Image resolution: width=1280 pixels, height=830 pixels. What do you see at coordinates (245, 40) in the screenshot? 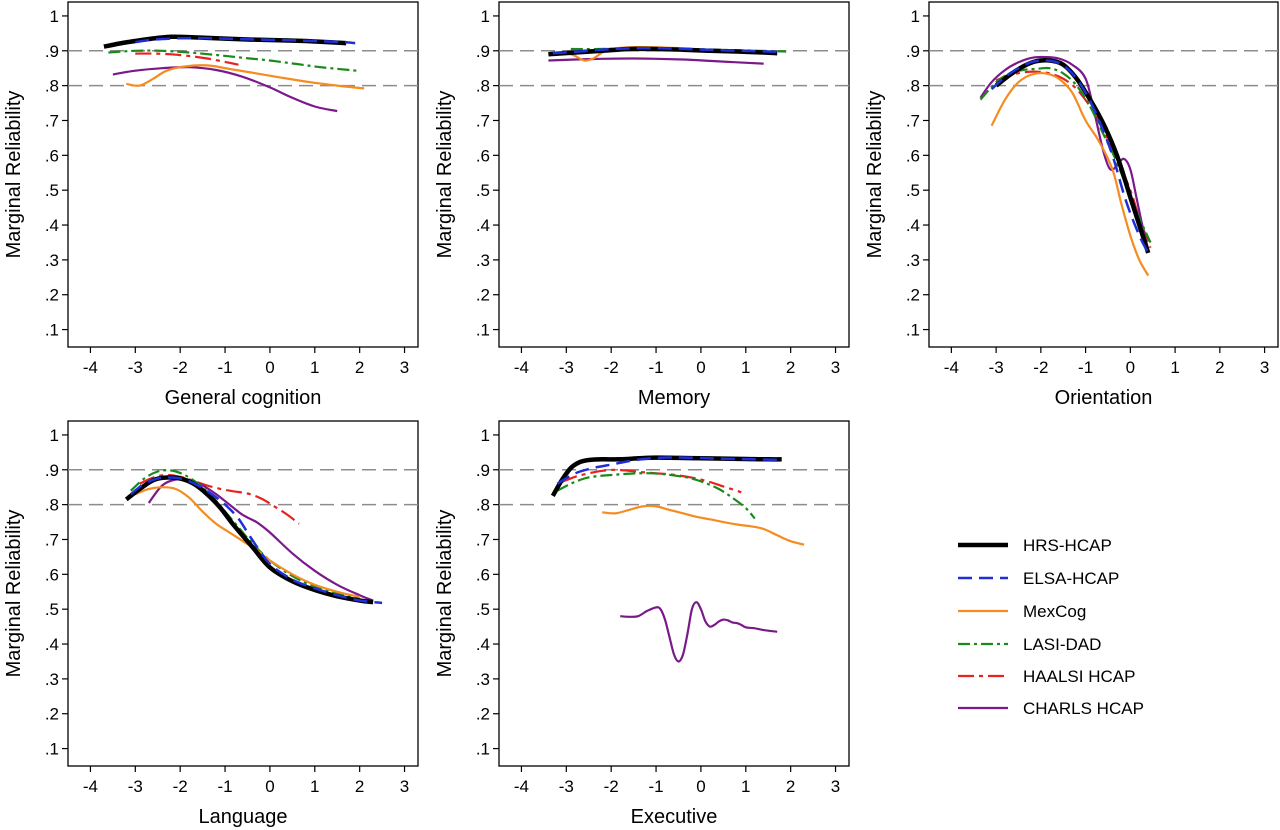
I see `series-line-elsa-hcap-general-cognition` at bounding box center [245, 40].